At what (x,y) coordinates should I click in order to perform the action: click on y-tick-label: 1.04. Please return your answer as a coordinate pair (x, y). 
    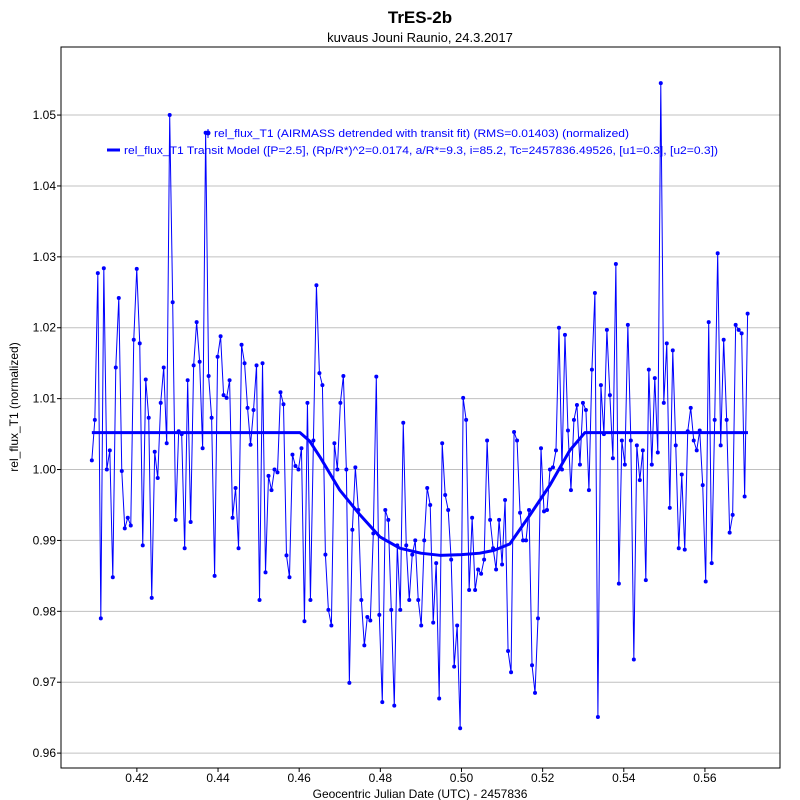
    Looking at the image, I should click on (45, 186).